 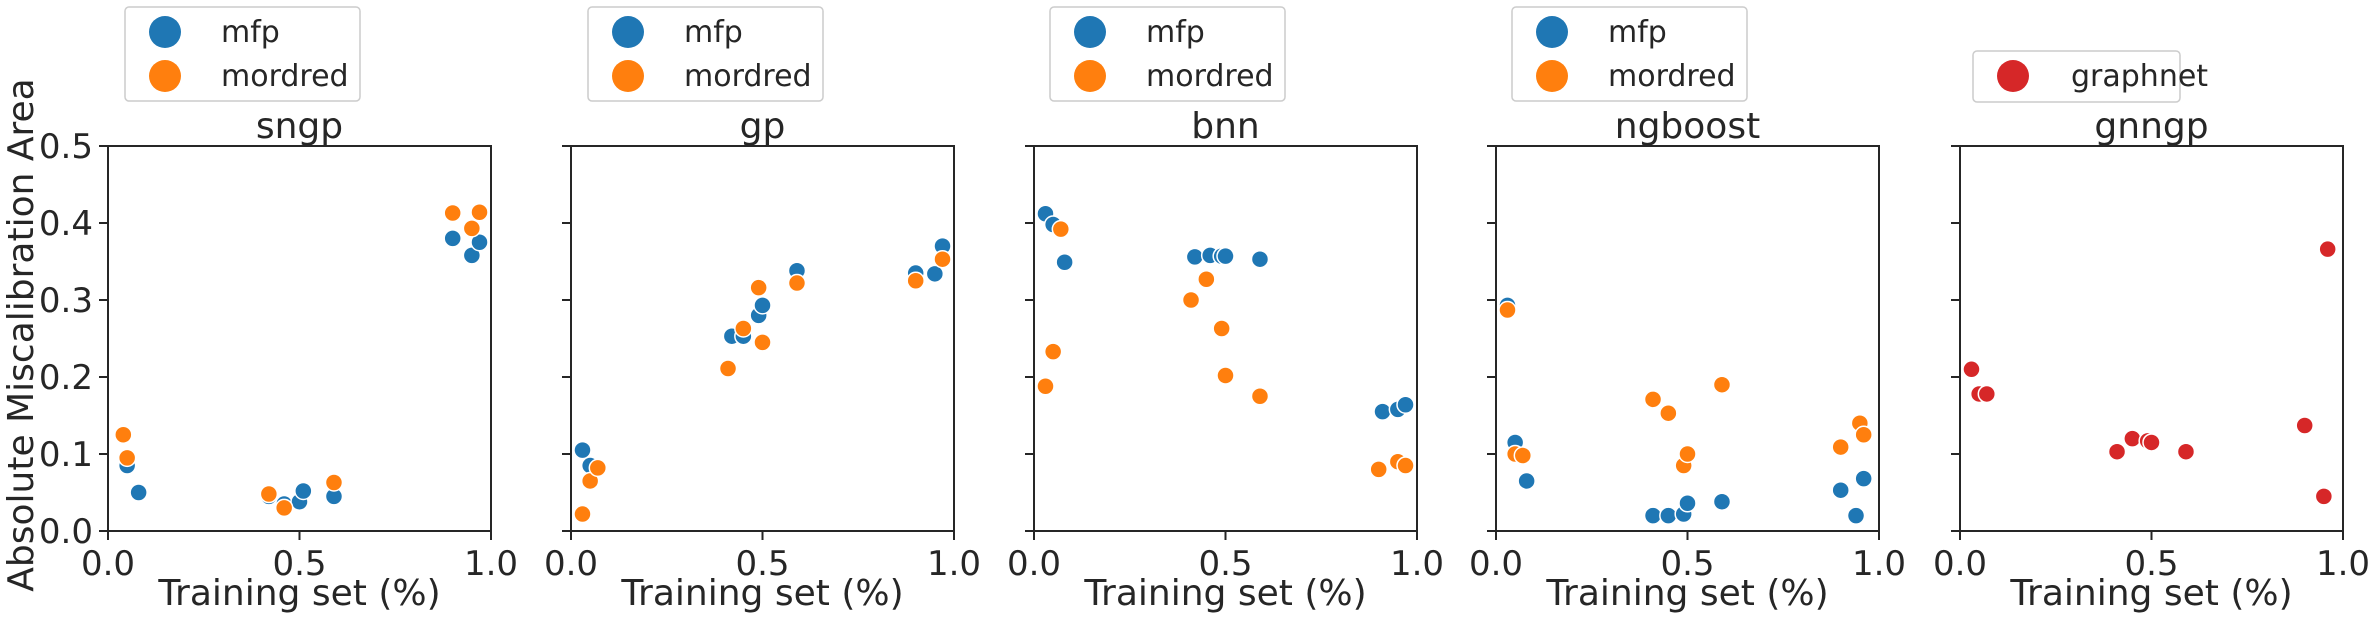 What do you see at coordinates (66, 532) in the screenshot?
I see `y-tick-label: 0.0` at bounding box center [66, 532].